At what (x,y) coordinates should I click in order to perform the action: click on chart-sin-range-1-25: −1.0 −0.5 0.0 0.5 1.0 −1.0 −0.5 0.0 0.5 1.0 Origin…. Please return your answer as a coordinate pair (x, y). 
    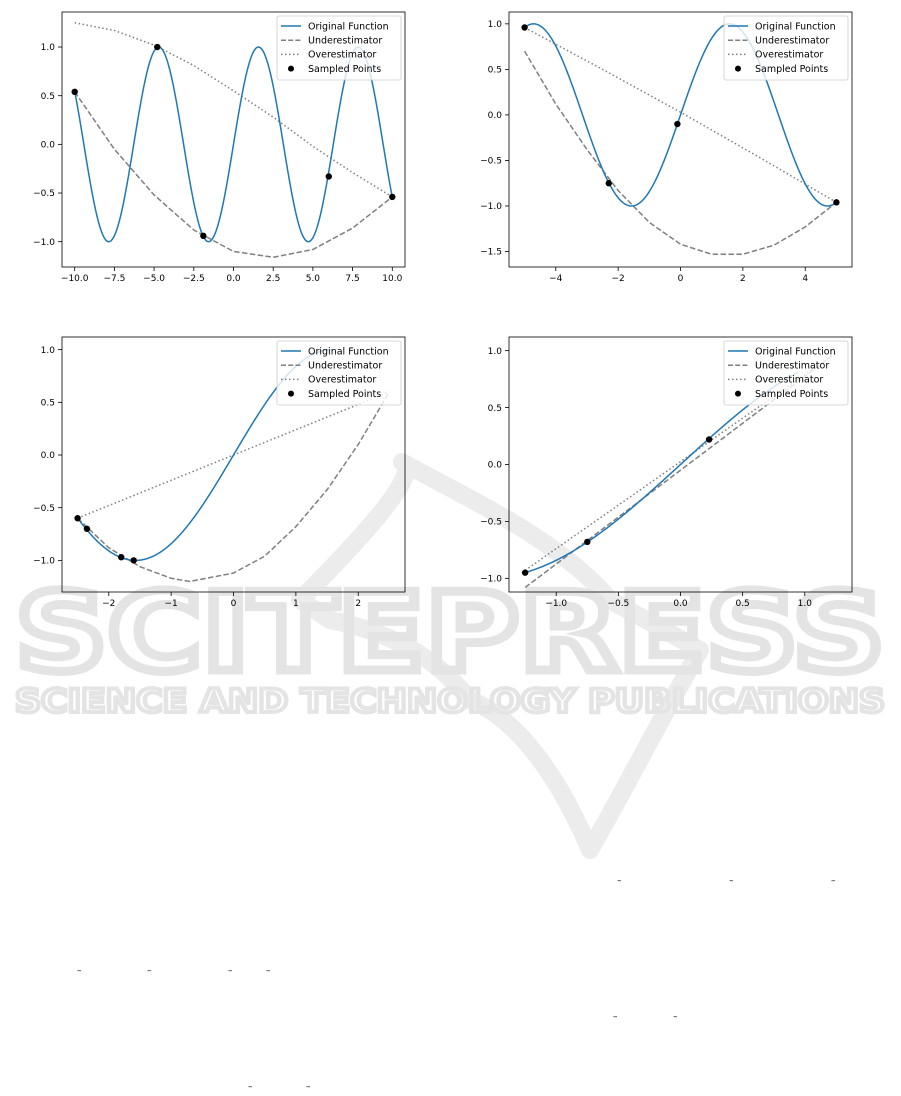
    Looking at the image, I should click on (666, 472).